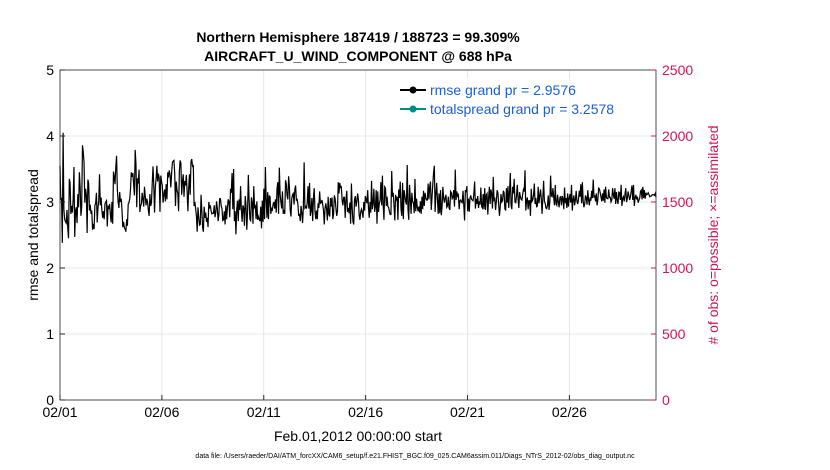 Image resolution: width=830 pixels, height=470 pixels. Describe the element at coordinates (50, 202) in the screenshot. I see `y-tick-left-label: 3` at that location.